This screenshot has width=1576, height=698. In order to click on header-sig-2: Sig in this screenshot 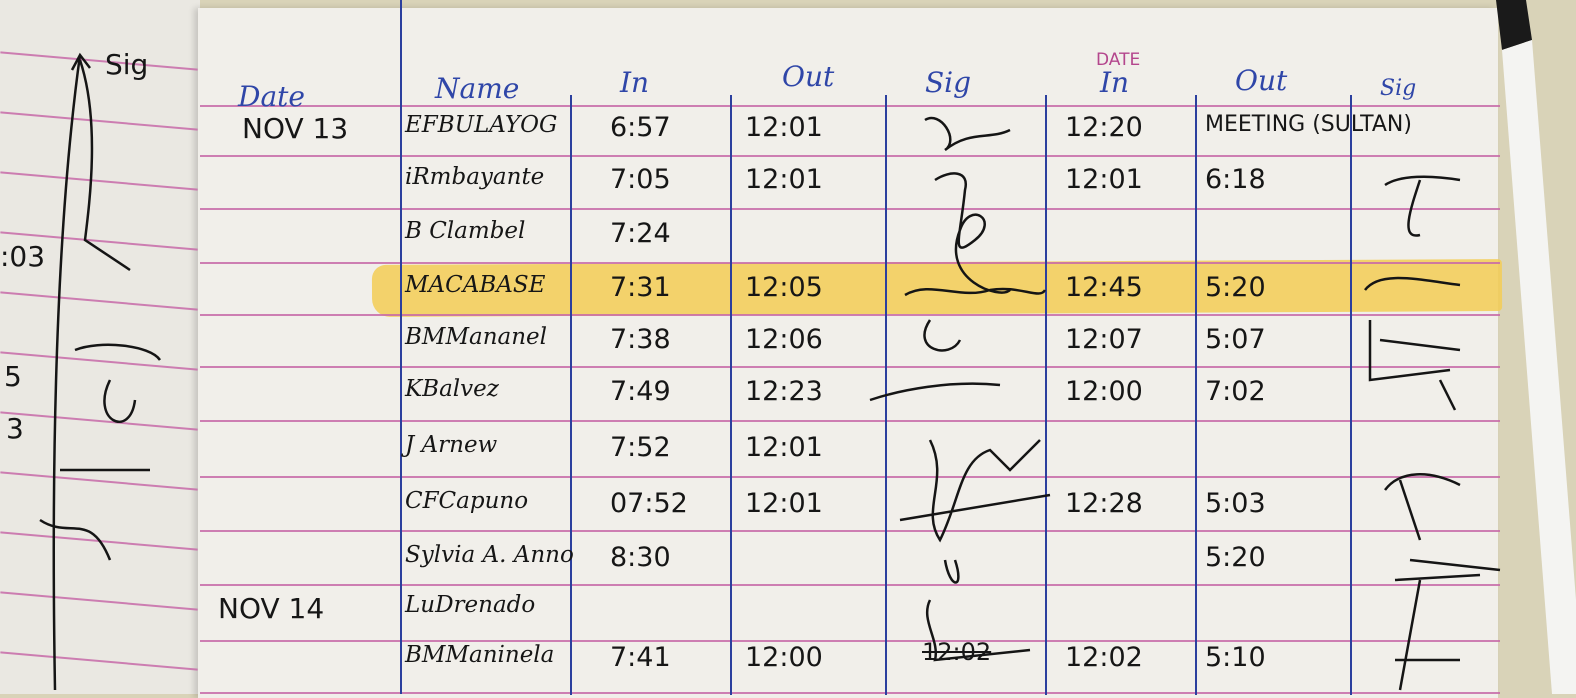, I will do `click(1398, 88)`.